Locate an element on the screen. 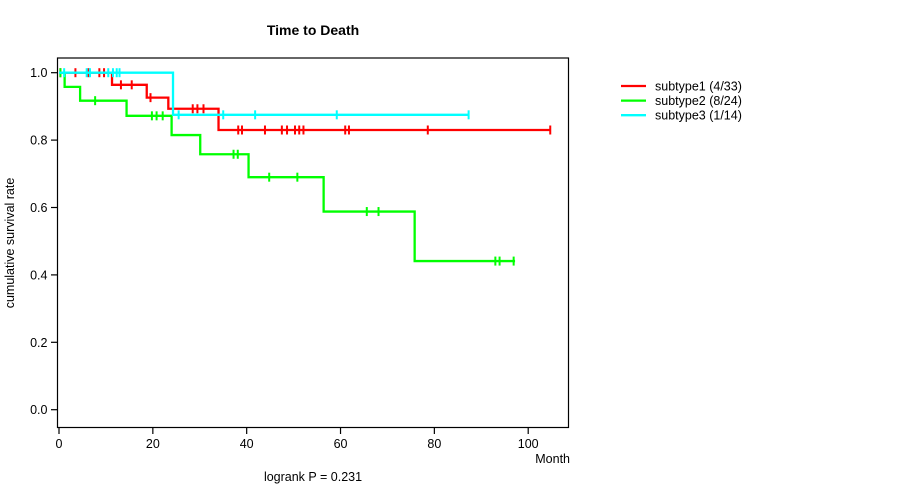 The image size is (900, 500). legend-label: subtype3 (1/14) is located at coordinates (698, 116).